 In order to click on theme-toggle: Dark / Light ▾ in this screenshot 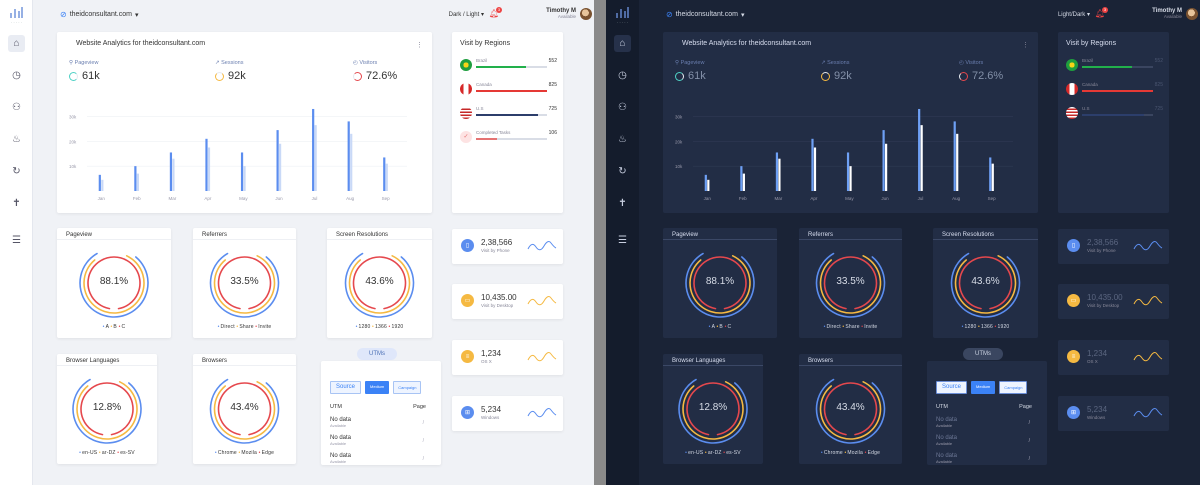, I will do `click(466, 14)`.